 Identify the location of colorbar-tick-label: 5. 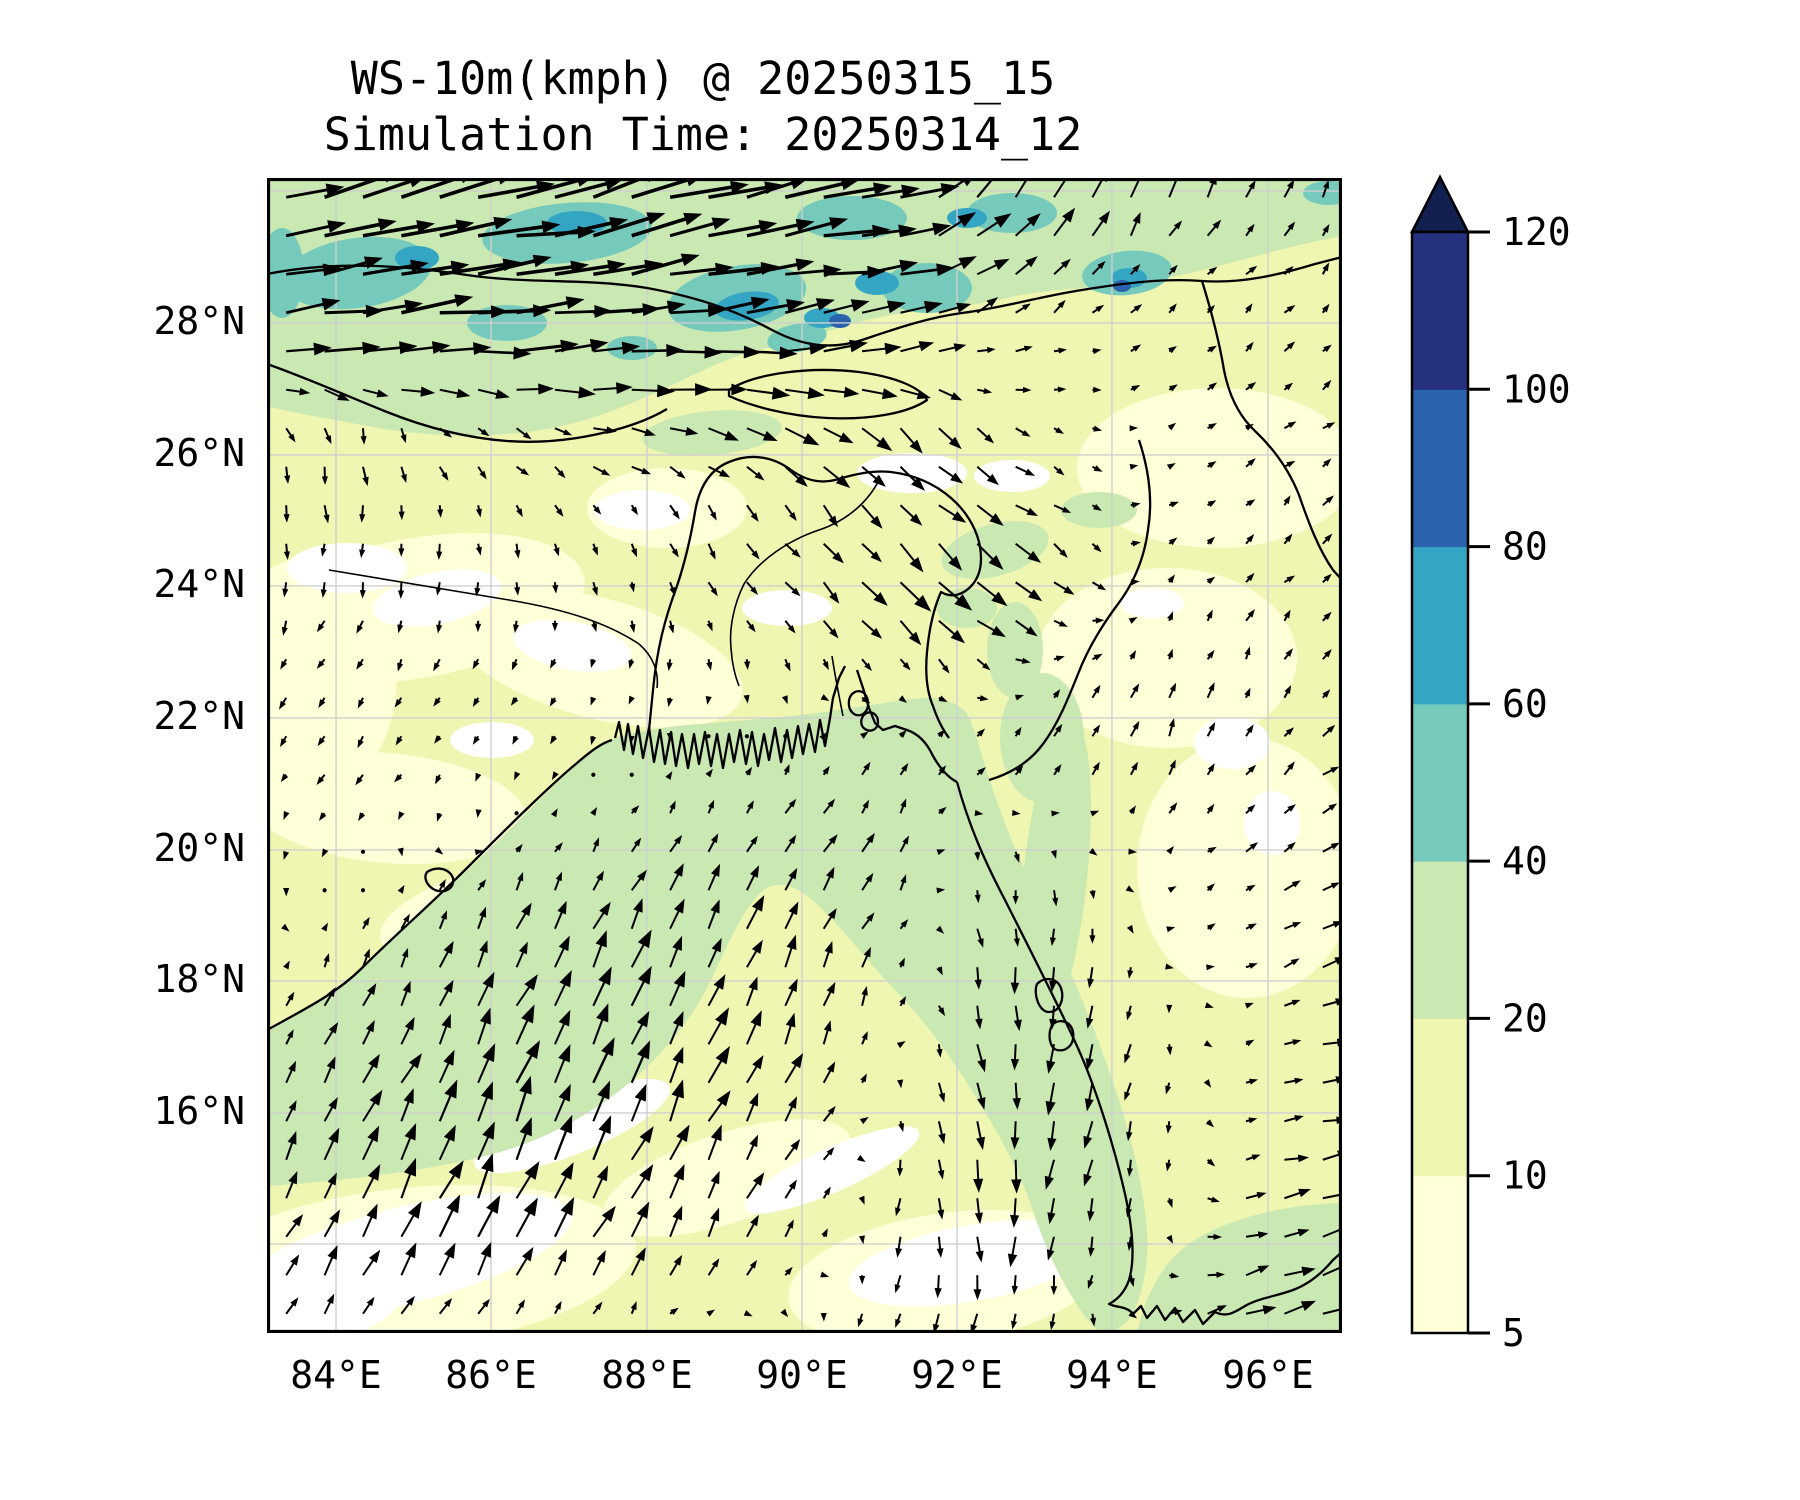
(1513, 1333).